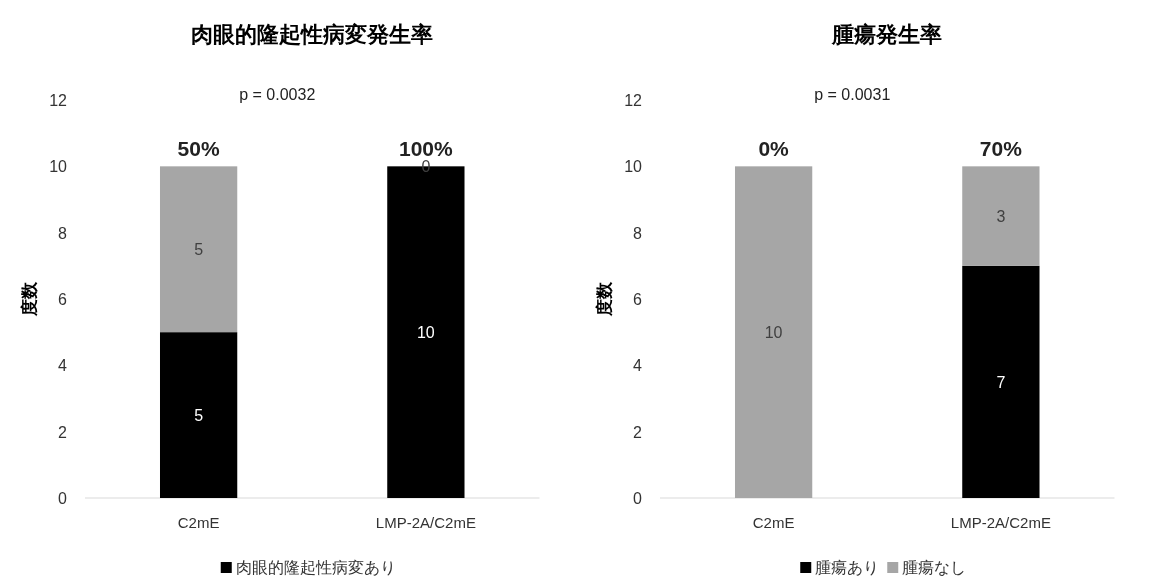 Image resolution: width=1149 pixels, height=583 pixels. I want to click on legend-label: 腫瘍なし, so click(933, 567).